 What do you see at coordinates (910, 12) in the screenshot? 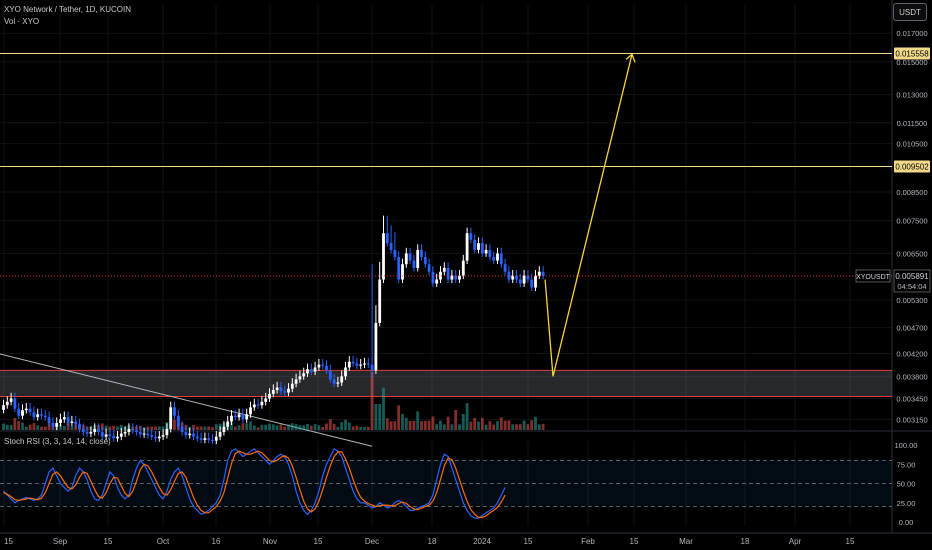
I see `currency-button: USDT` at bounding box center [910, 12].